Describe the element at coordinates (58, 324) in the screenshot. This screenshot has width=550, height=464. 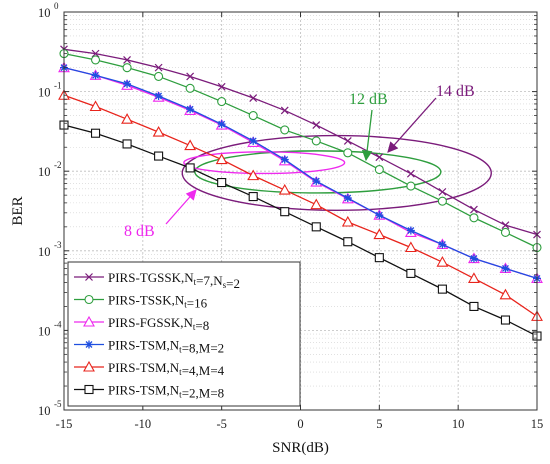
I see `y-tick-exponent: -4` at that location.